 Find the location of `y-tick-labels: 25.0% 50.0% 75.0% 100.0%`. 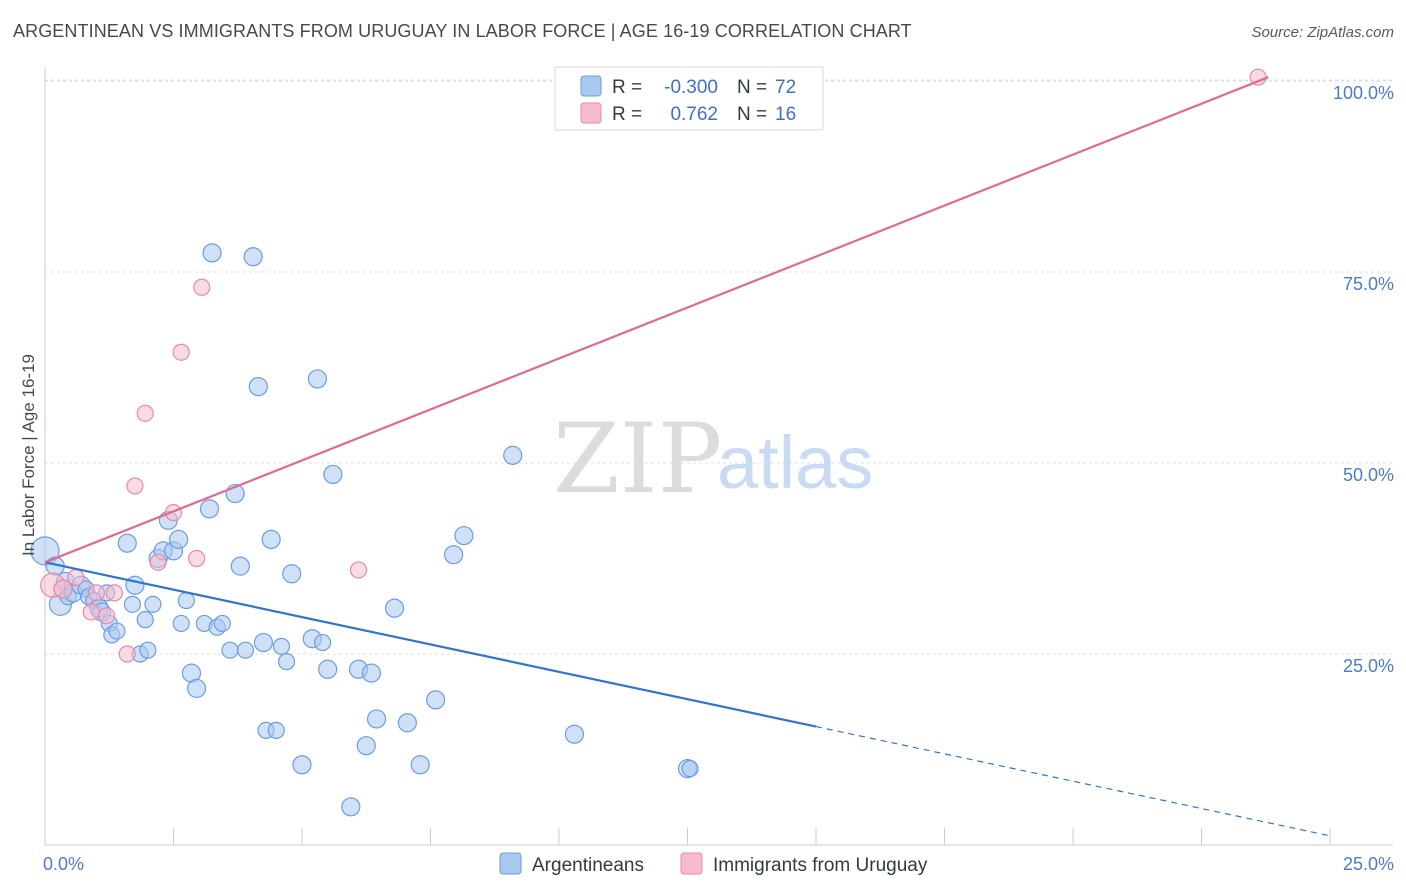

y-tick-labels: 25.0% 50.0% 75.0% 100.0% is located at coordinates (1363, 379).